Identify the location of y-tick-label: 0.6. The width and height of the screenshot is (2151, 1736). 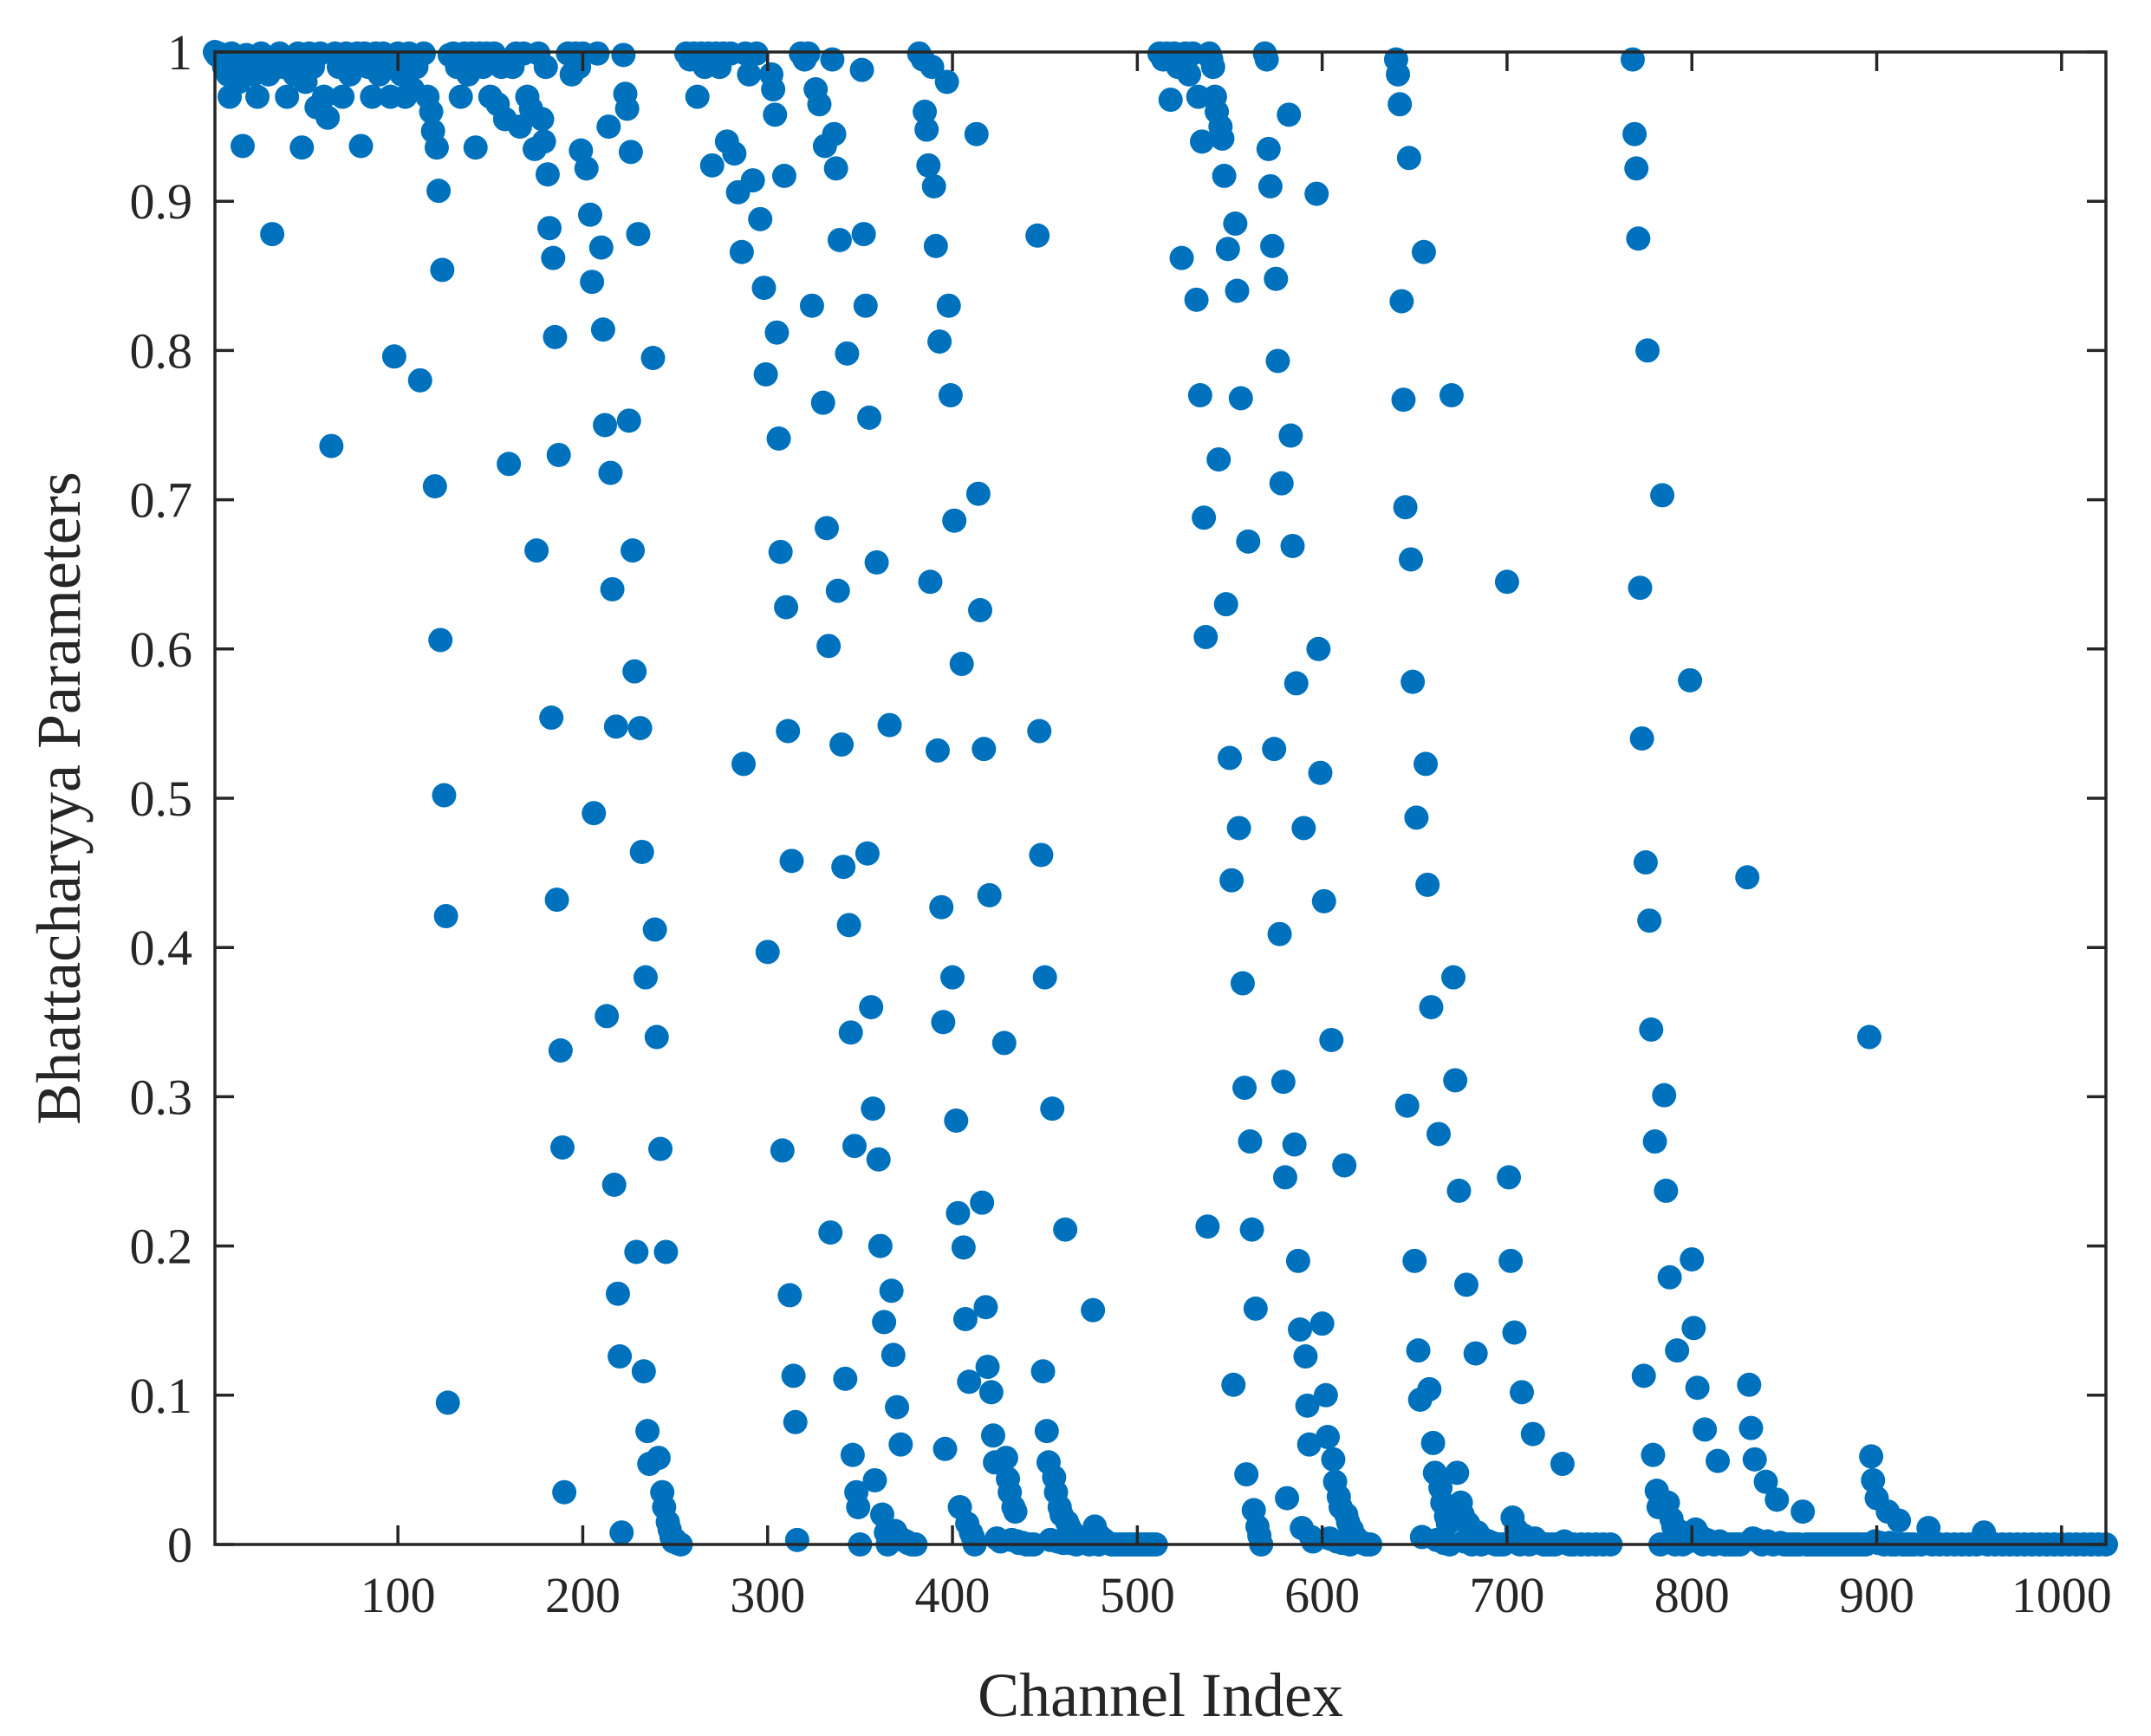
(162, 649).